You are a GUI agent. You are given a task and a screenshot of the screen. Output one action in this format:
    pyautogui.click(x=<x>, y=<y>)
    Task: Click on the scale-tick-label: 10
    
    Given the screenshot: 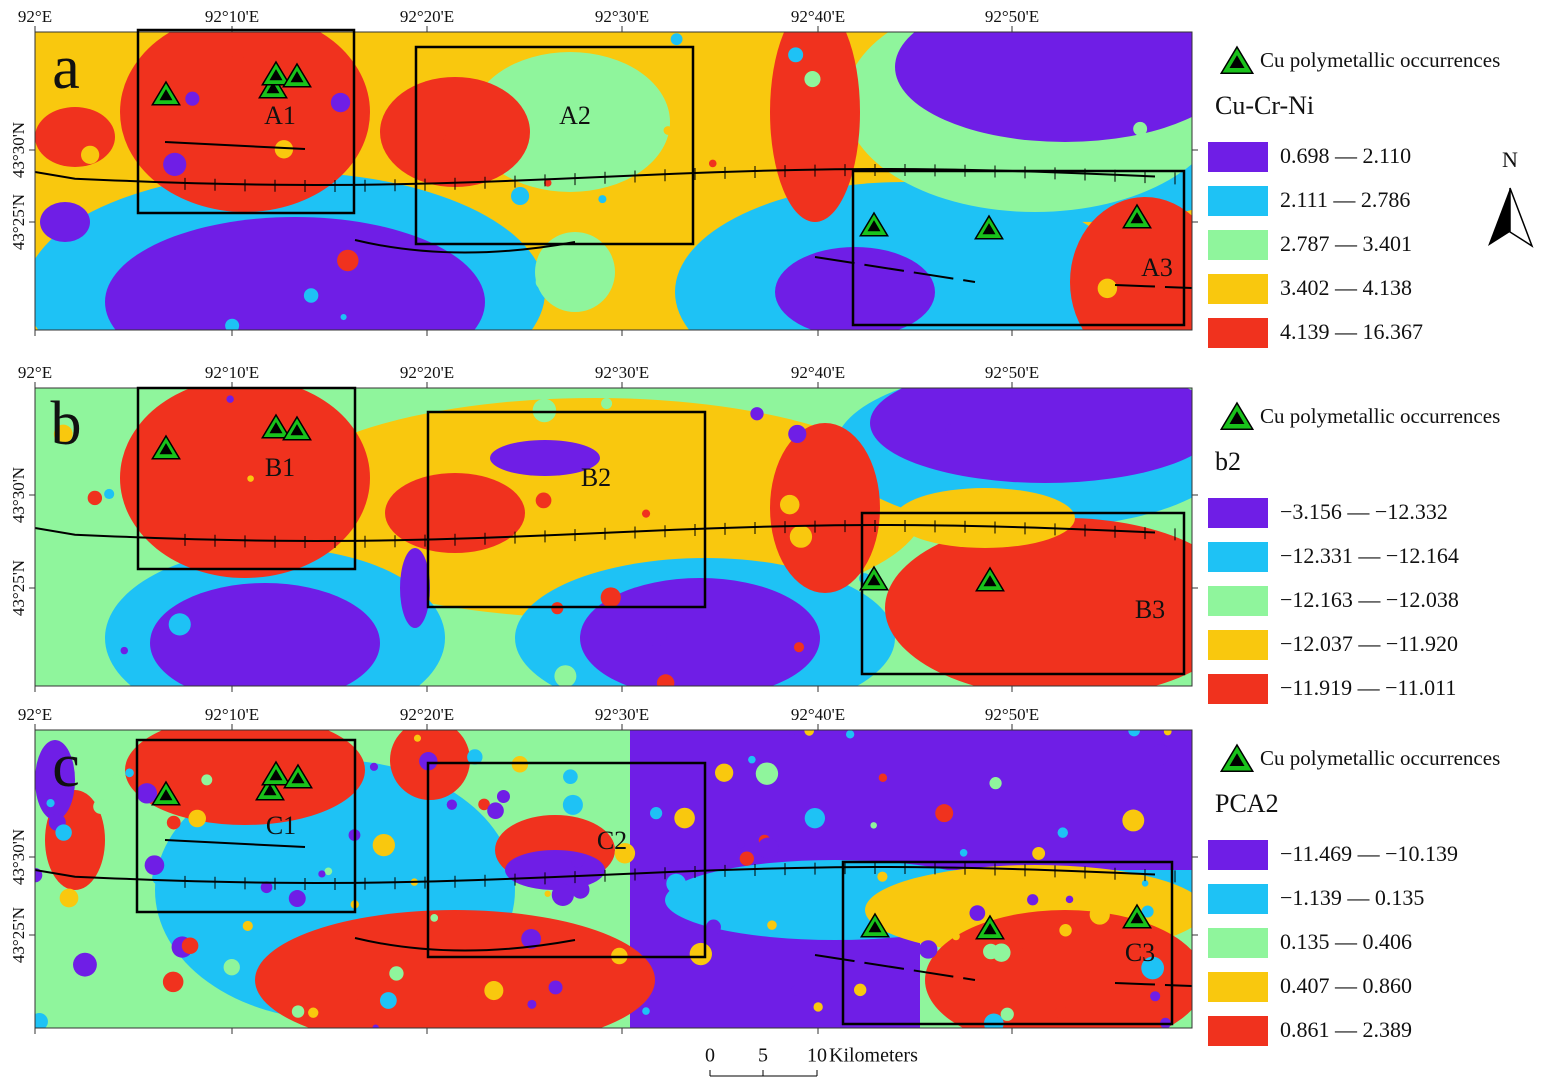 What is the action you would take?
    pyautogui.click(x=817, y=1056)
    